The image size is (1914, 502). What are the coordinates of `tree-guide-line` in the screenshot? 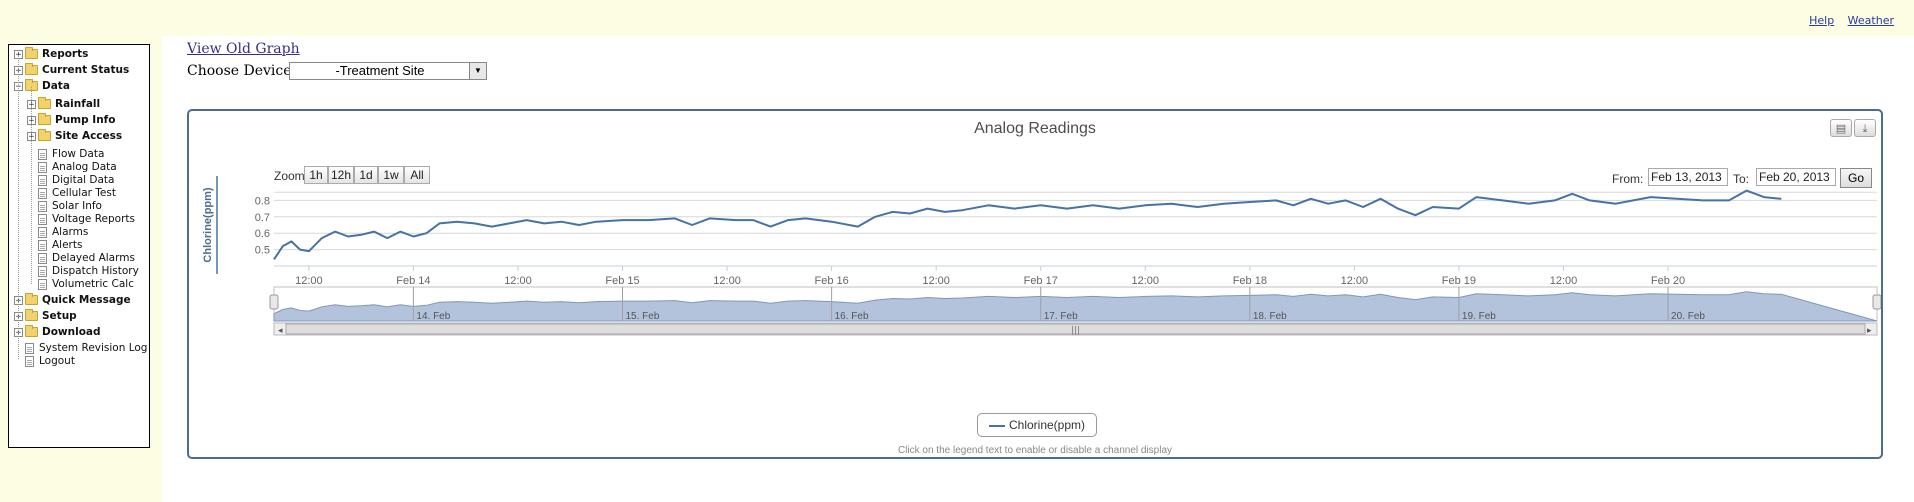 It's located at (31, 185).